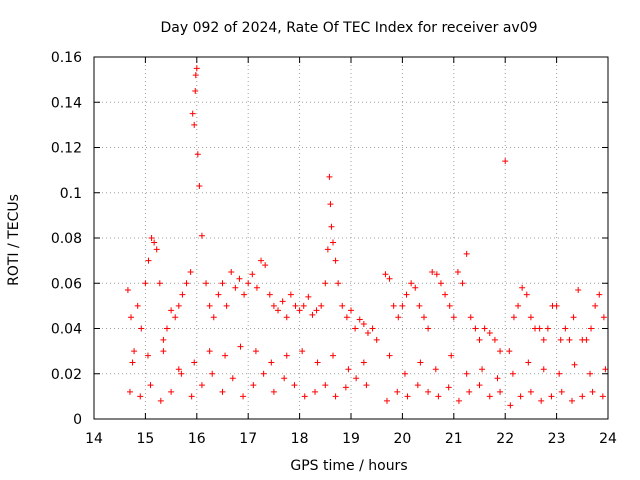 The height and width of the screenshot is (480, 640). Describe the element at coordinates (94, 439) in the screenshot. I see `x-tick-label: 14` at that location.